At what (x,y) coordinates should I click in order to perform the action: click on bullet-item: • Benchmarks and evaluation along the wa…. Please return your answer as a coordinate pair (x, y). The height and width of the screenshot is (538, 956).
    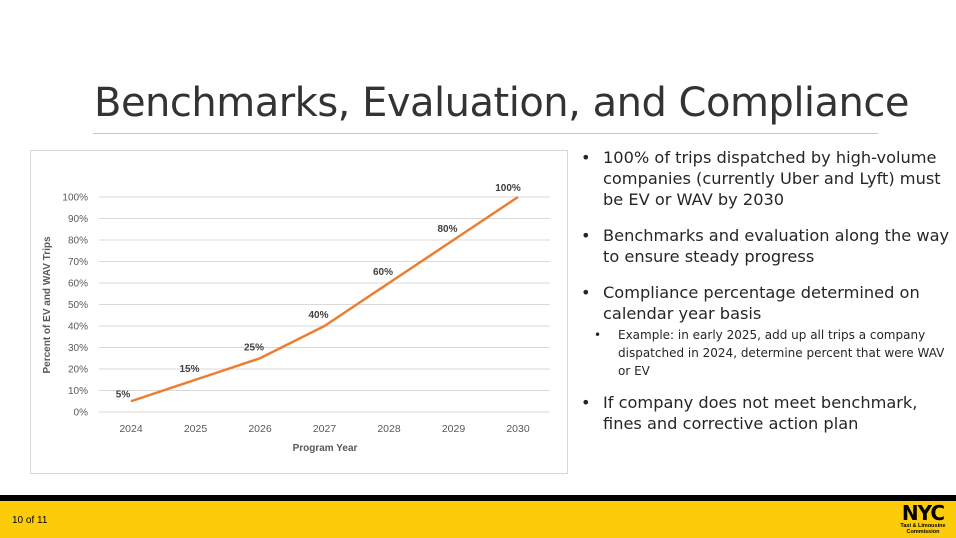
    Looking at the image, I should click on (764, 246).